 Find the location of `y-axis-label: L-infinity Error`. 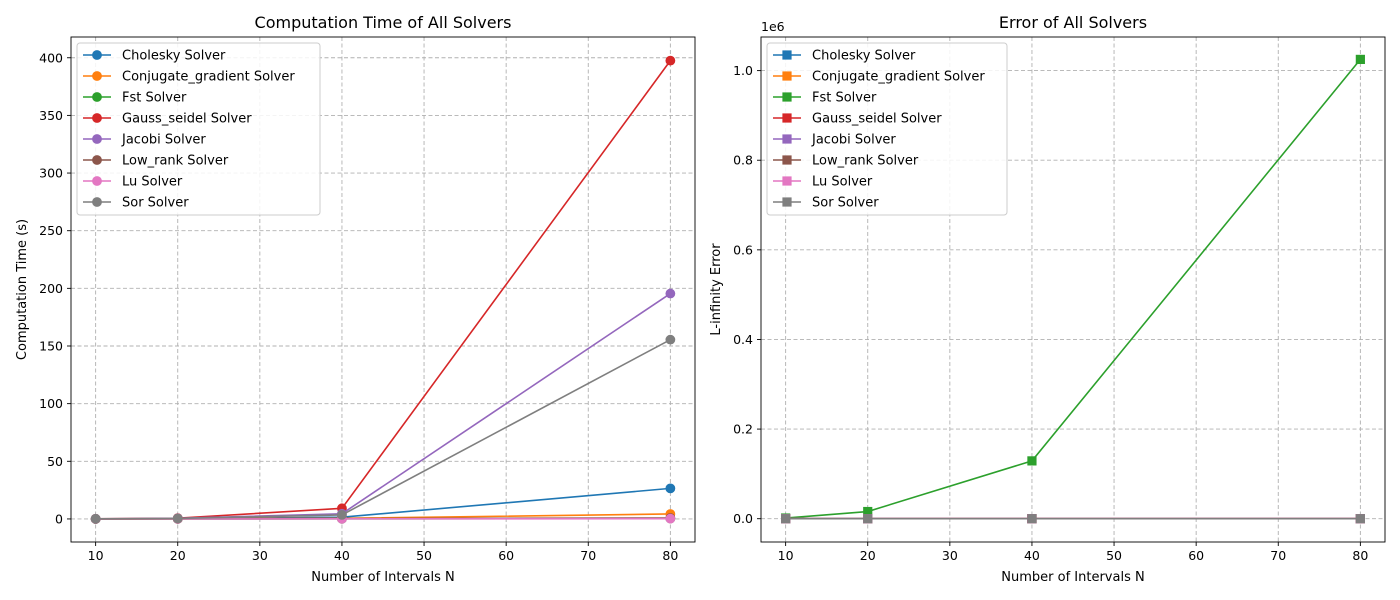

y-axis-label: L-infinity Error is located at coordinates (716, 289).